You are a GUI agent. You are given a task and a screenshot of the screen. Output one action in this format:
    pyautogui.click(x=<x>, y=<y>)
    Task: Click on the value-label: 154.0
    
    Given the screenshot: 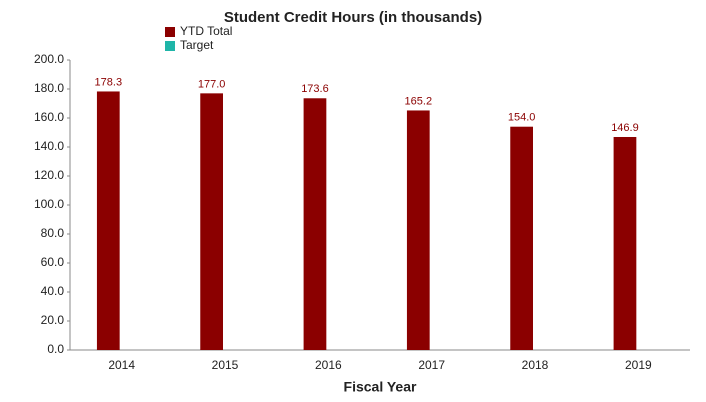 What is the action you would take?
    pyautogui.click(x=522, y=118)
    